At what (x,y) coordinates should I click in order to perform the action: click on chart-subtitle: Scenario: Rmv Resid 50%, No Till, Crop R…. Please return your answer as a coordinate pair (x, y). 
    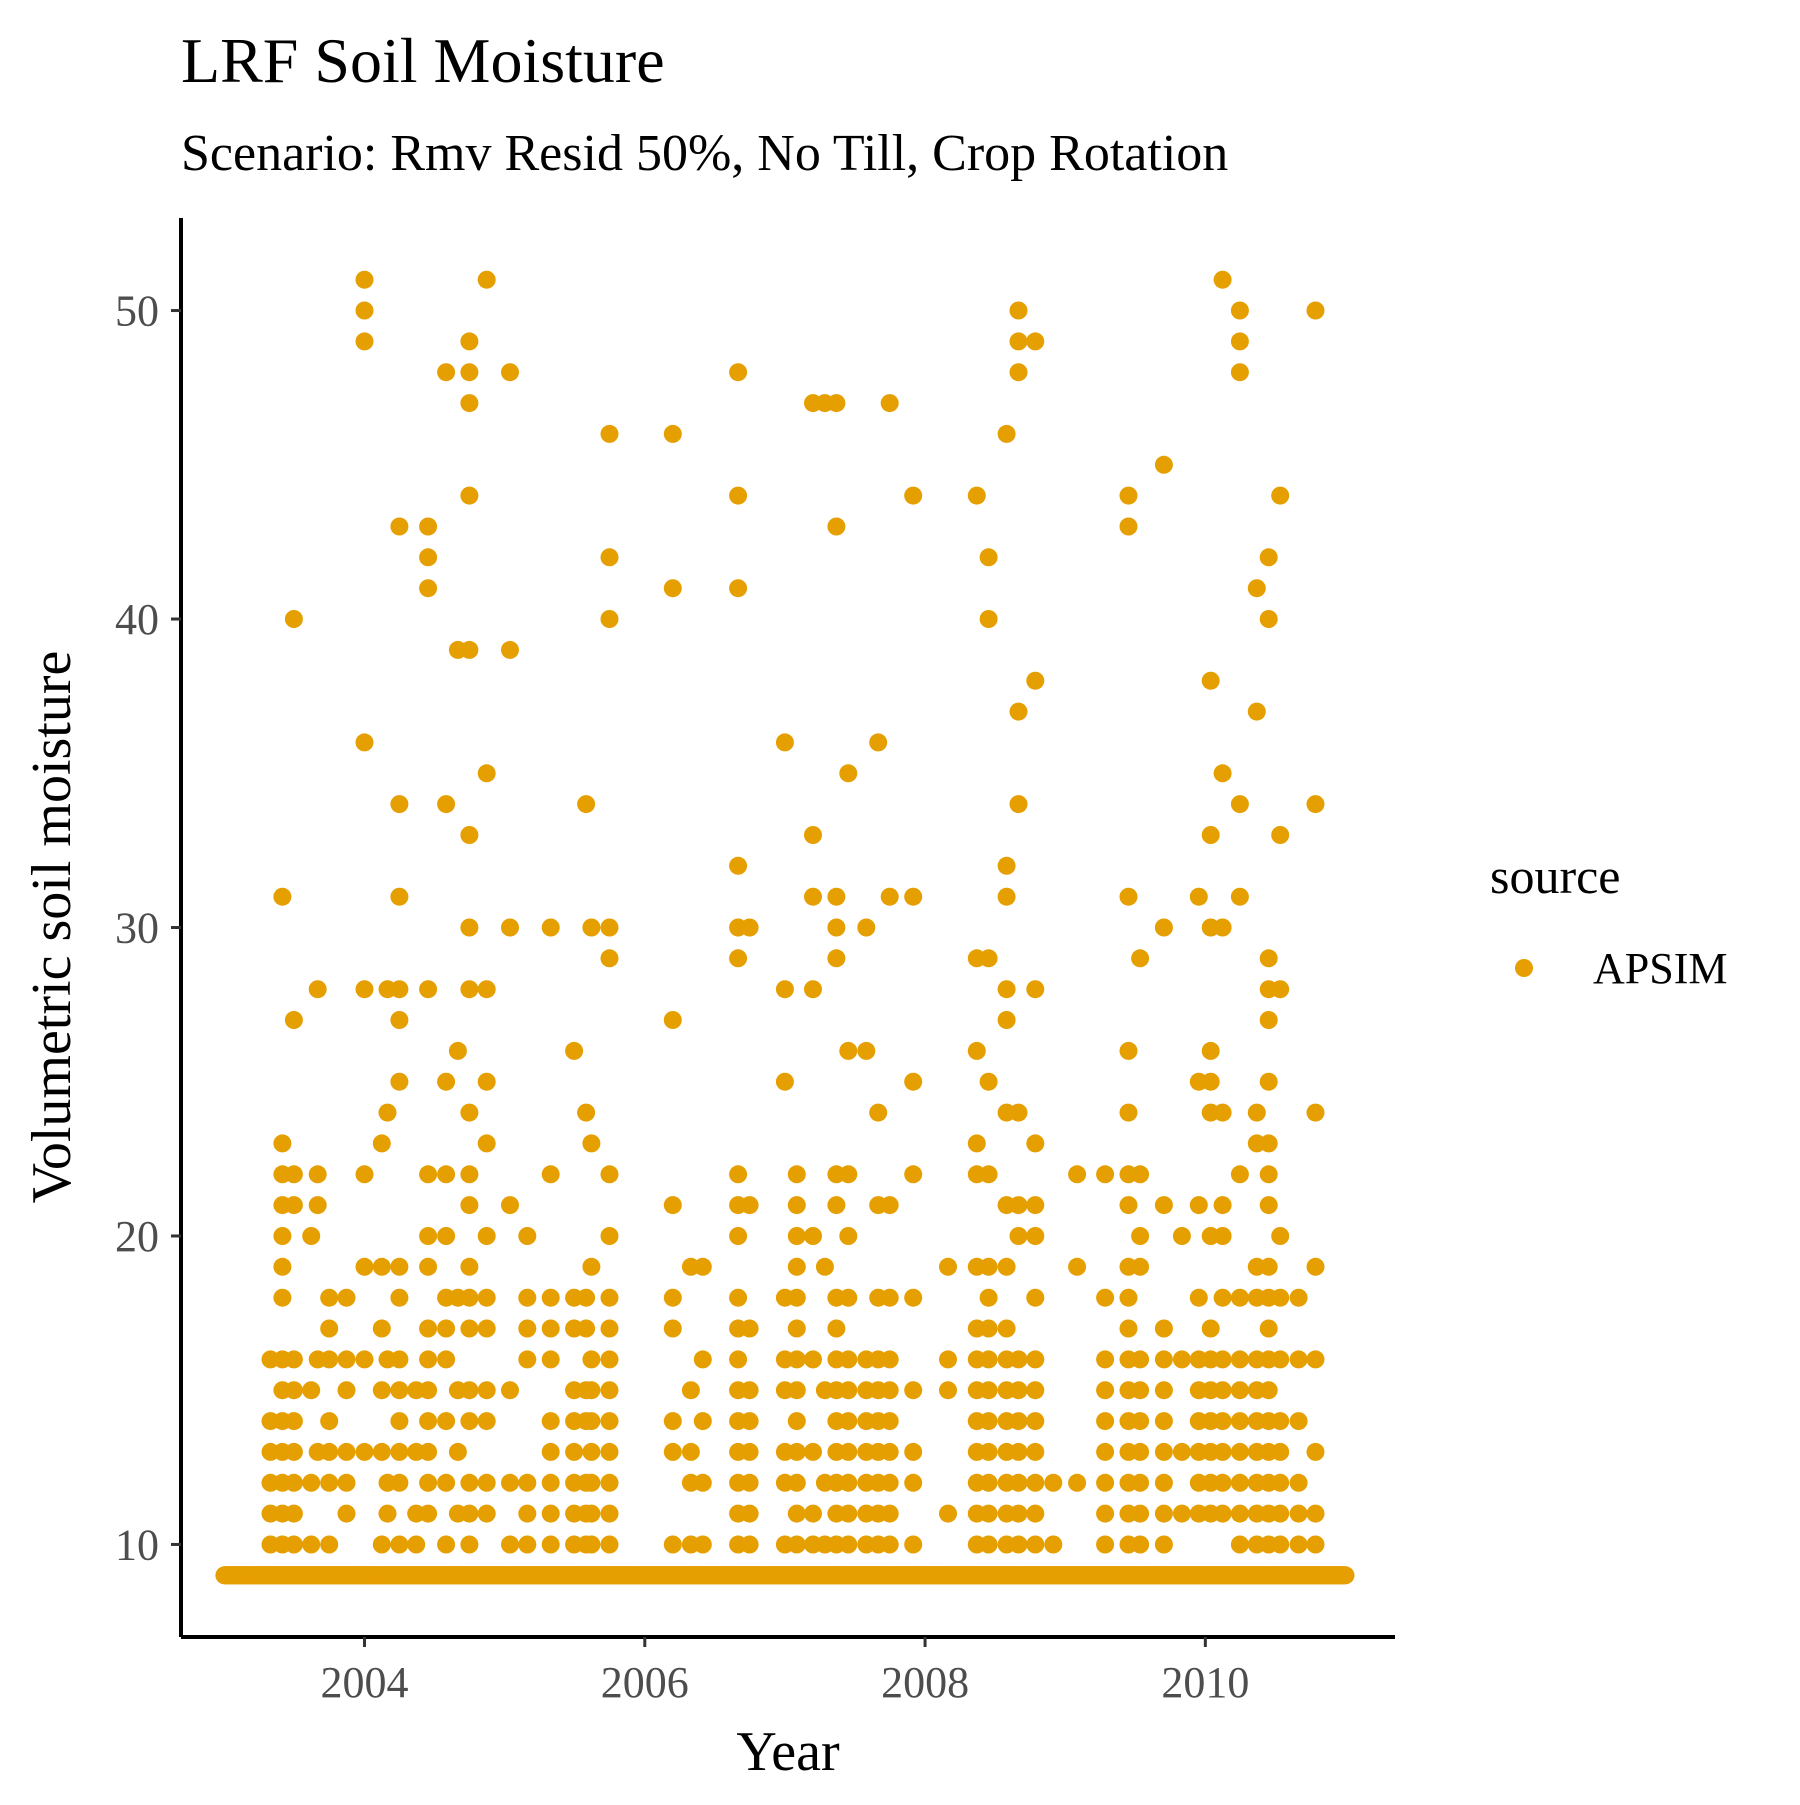
    Looking at the image, I should click on (704, 153).